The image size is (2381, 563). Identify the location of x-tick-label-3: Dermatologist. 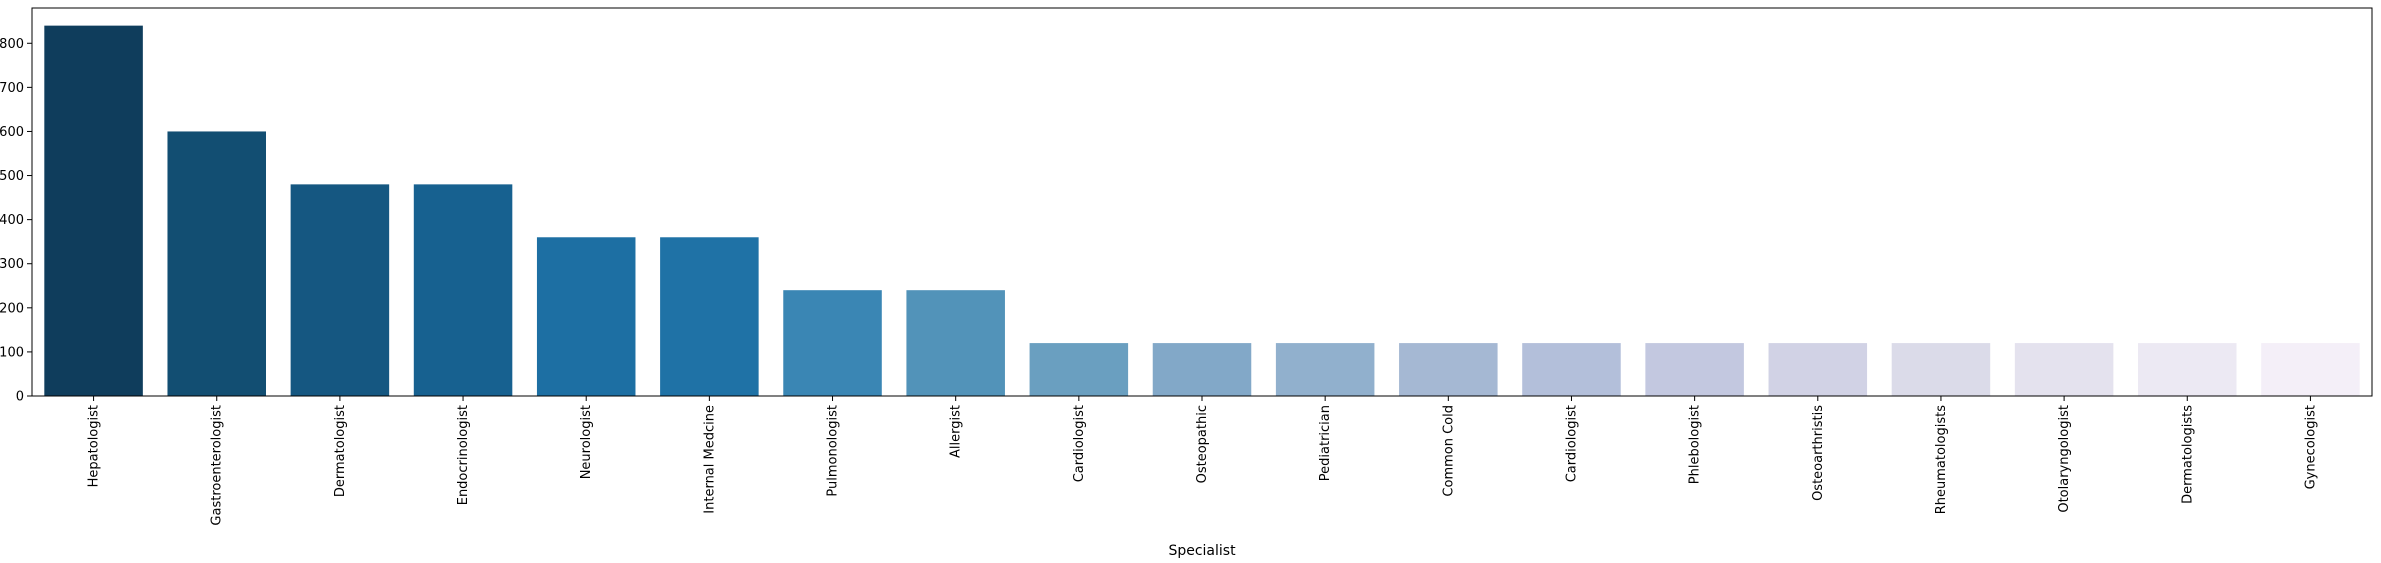
(340, 451).